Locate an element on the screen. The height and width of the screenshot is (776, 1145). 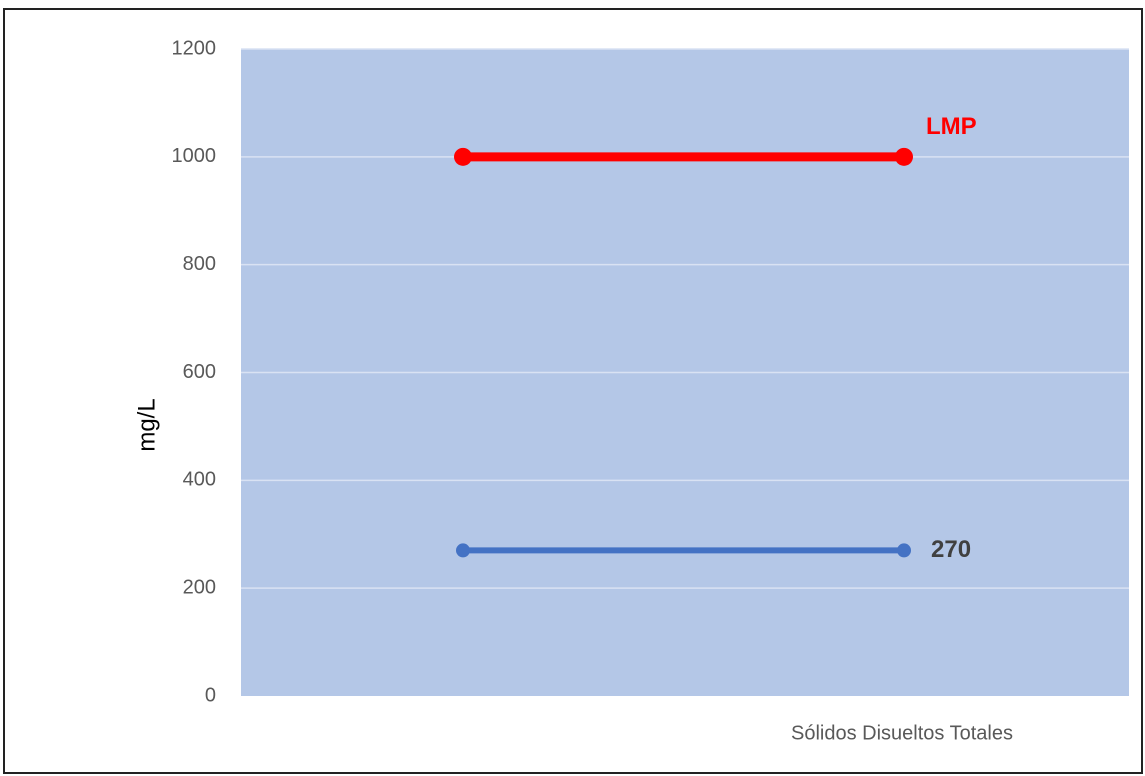
y-tick-labels: 0 200 400 600 800 1000 1200 is located at coordinates (194, 371).